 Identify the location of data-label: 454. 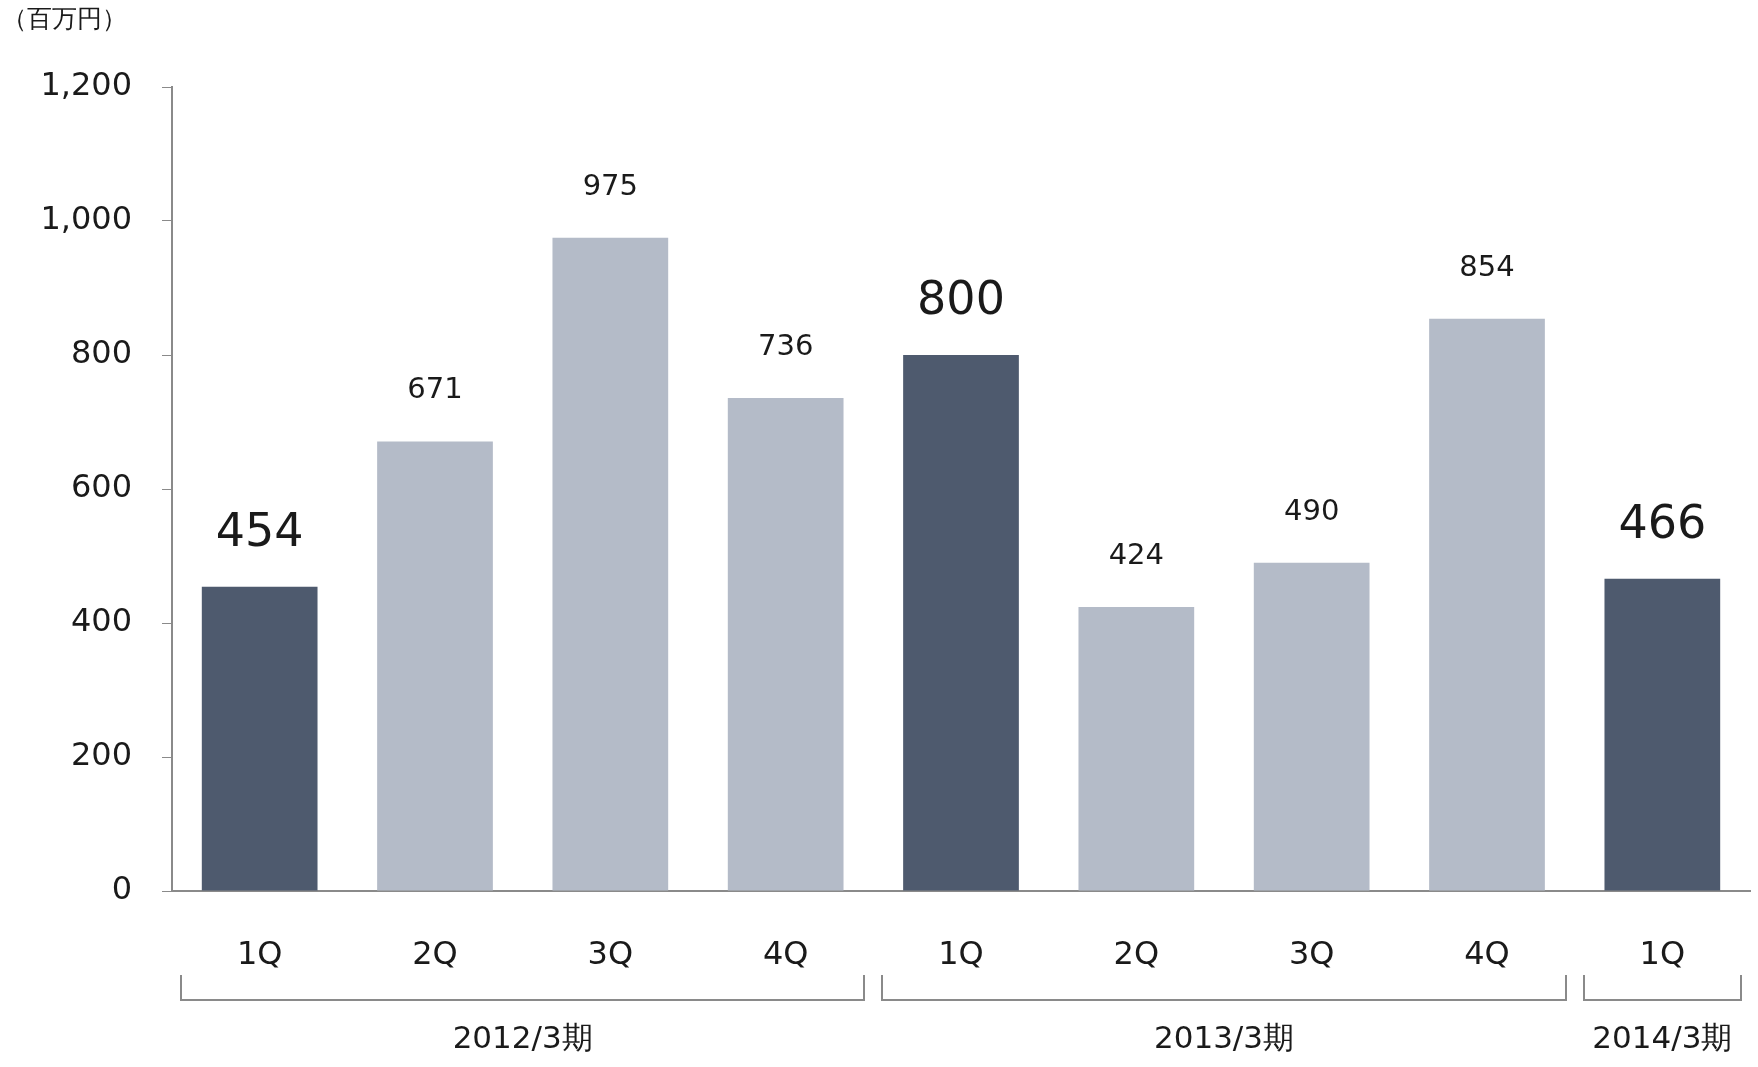
(259, 529).